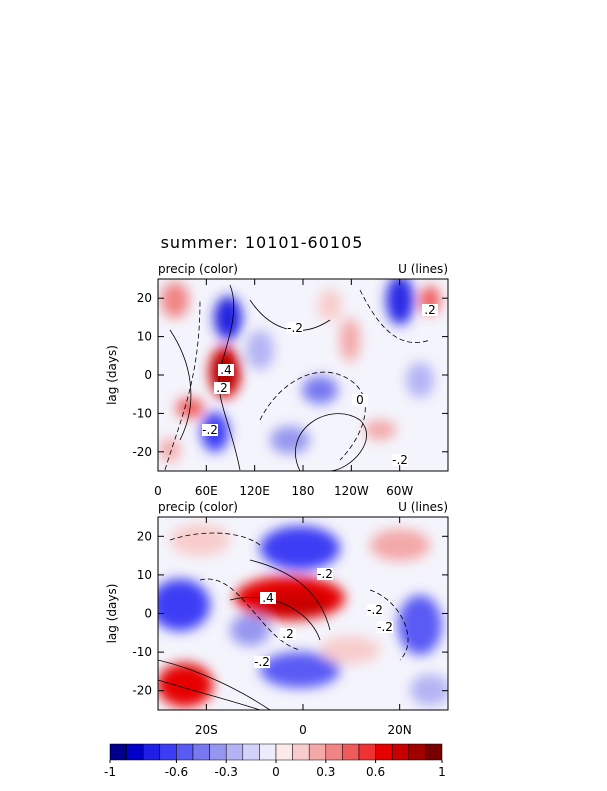  What do you see at coordinates (399, 491) in the screenshot?
I see `x-tick-label: 60W` at bounding box center [399, 491].